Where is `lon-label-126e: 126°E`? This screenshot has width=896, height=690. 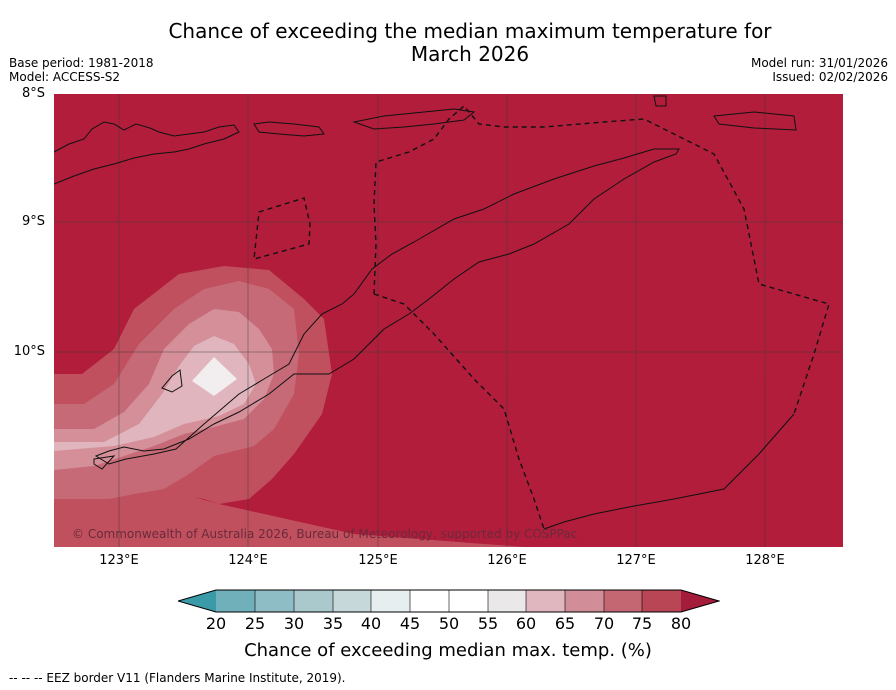
lon-label-126e: 126°E is located at coordinates (507, 560).